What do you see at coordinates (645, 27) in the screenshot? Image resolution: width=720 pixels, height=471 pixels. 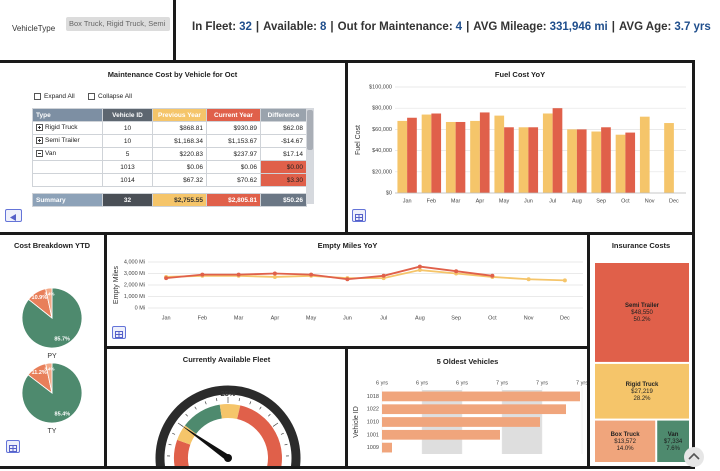 I see `kpi-label: AVG Age:` at bounding box center [645, 27].